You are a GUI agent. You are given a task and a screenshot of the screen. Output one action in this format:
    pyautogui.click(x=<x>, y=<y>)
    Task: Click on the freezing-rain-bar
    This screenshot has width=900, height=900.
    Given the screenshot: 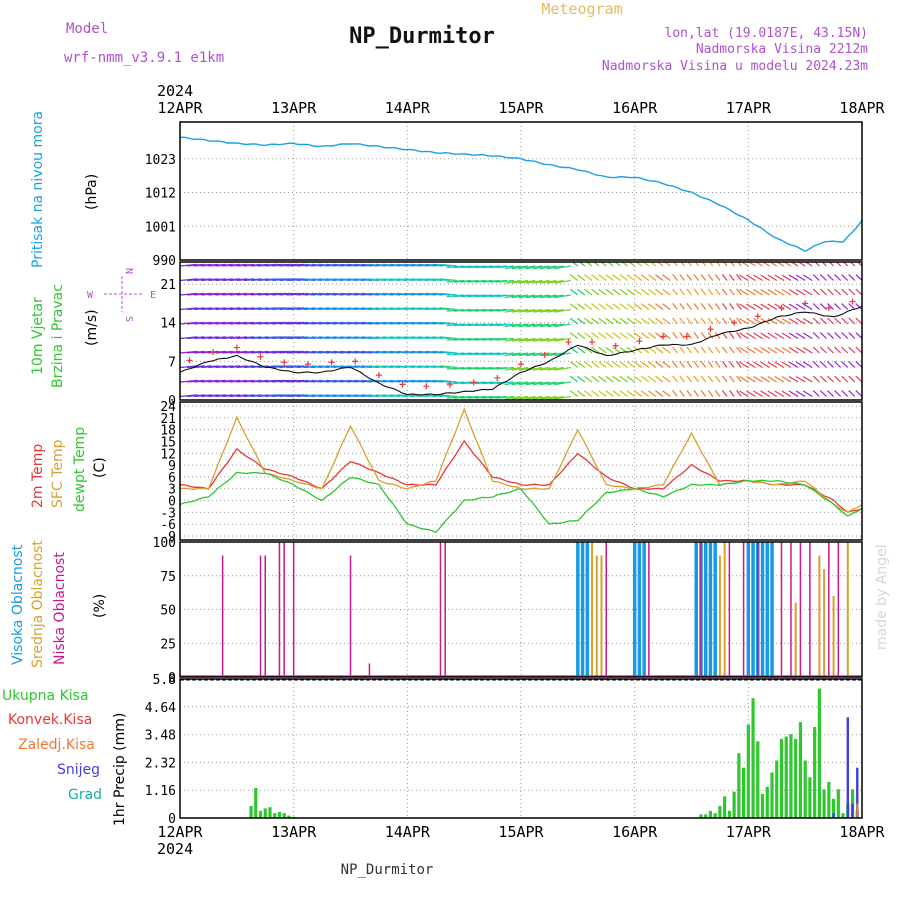 What is the action you would take?
    pyautogui.click(x=857, y=810)
    